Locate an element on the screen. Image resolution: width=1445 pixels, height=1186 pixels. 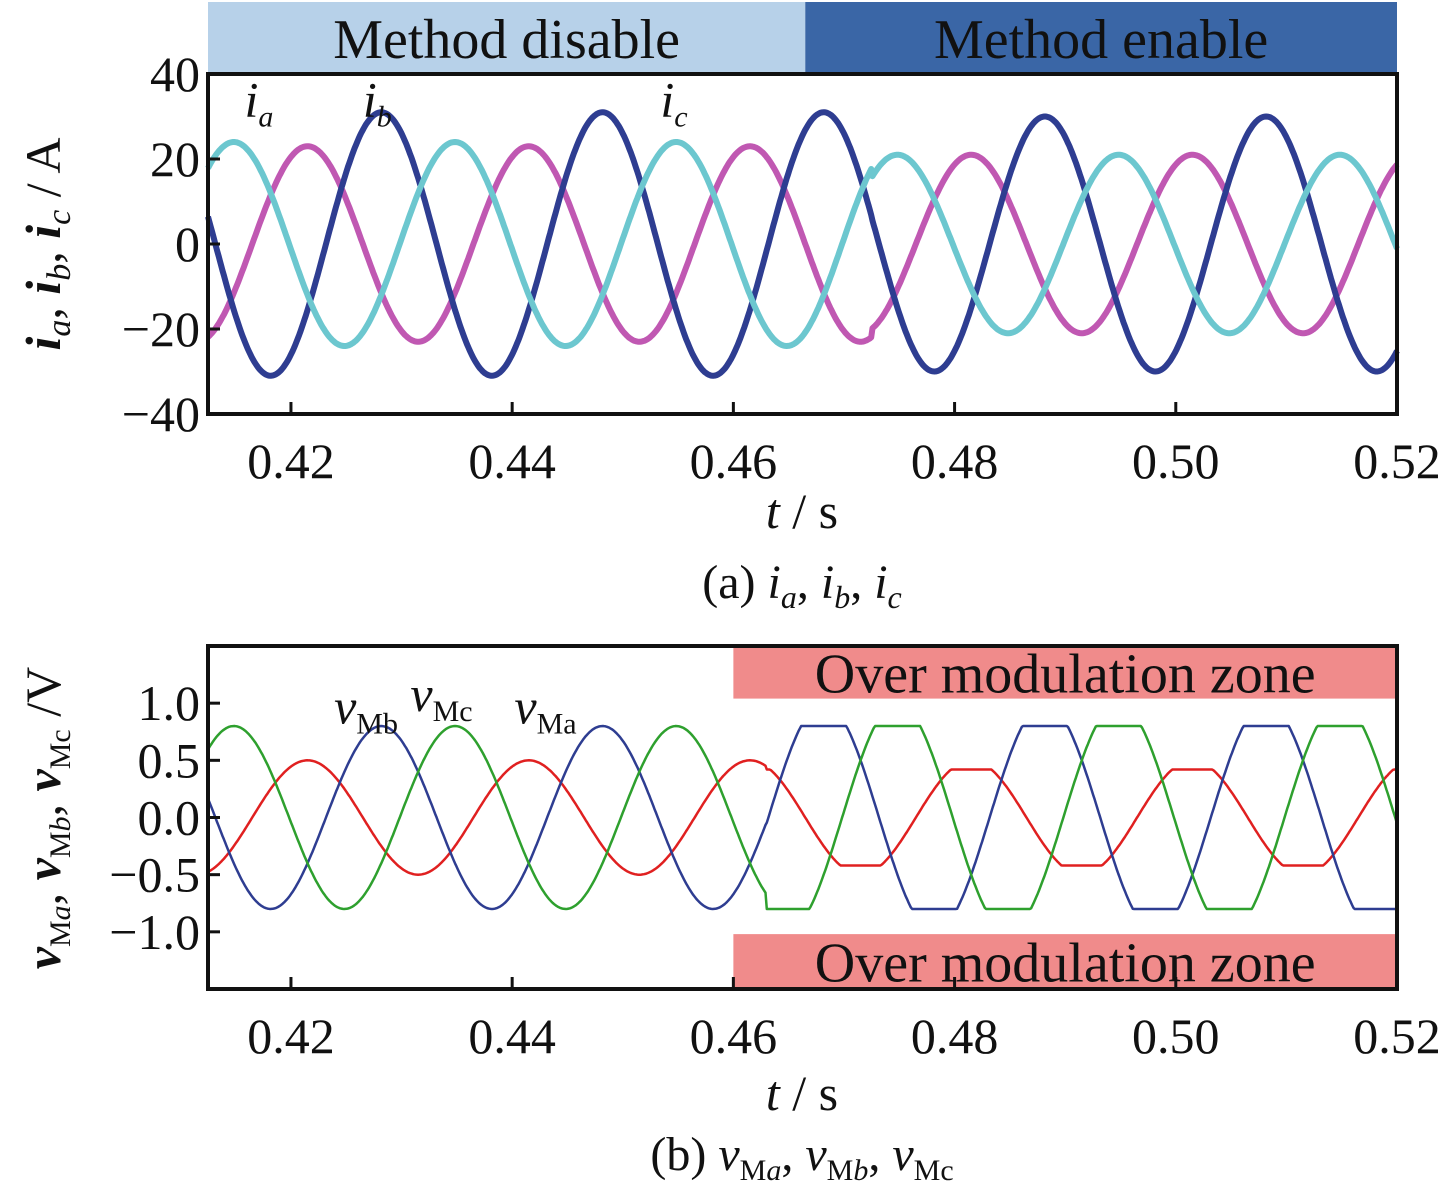
series-vMc is located at coordinates (802, 817).